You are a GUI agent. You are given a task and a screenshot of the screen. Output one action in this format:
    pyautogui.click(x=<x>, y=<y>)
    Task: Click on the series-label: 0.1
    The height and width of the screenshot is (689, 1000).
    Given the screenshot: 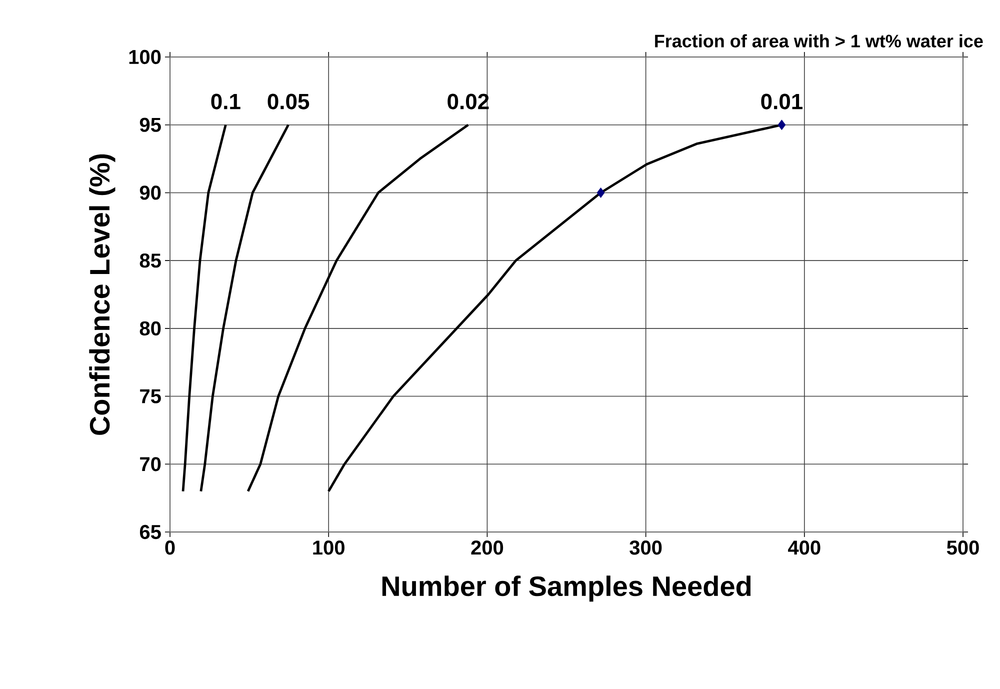 What is the action you would take?
    pyautogui.click(x=225, y=102)
    